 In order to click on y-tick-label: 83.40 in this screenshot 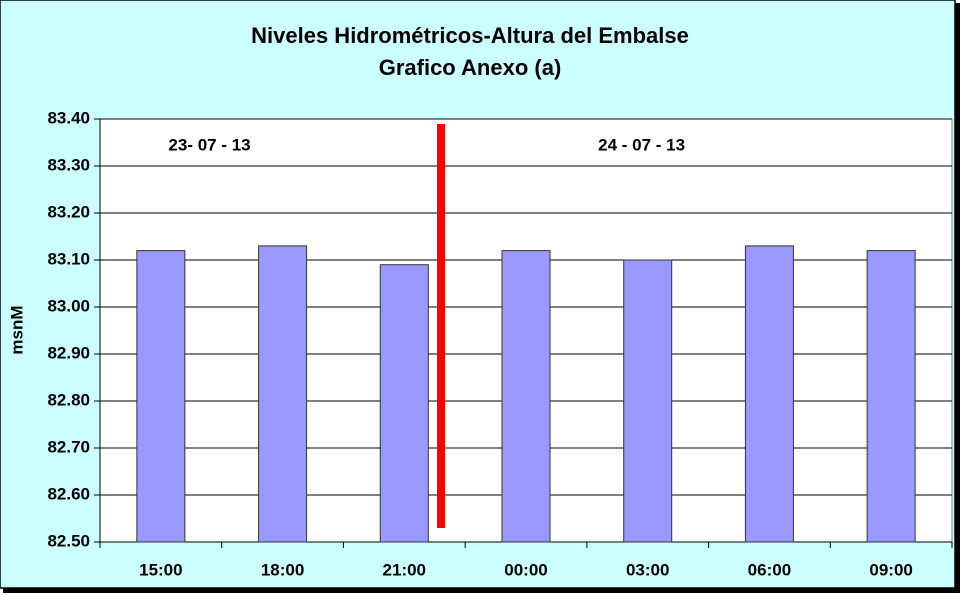, I will do `click(68, 117)`.